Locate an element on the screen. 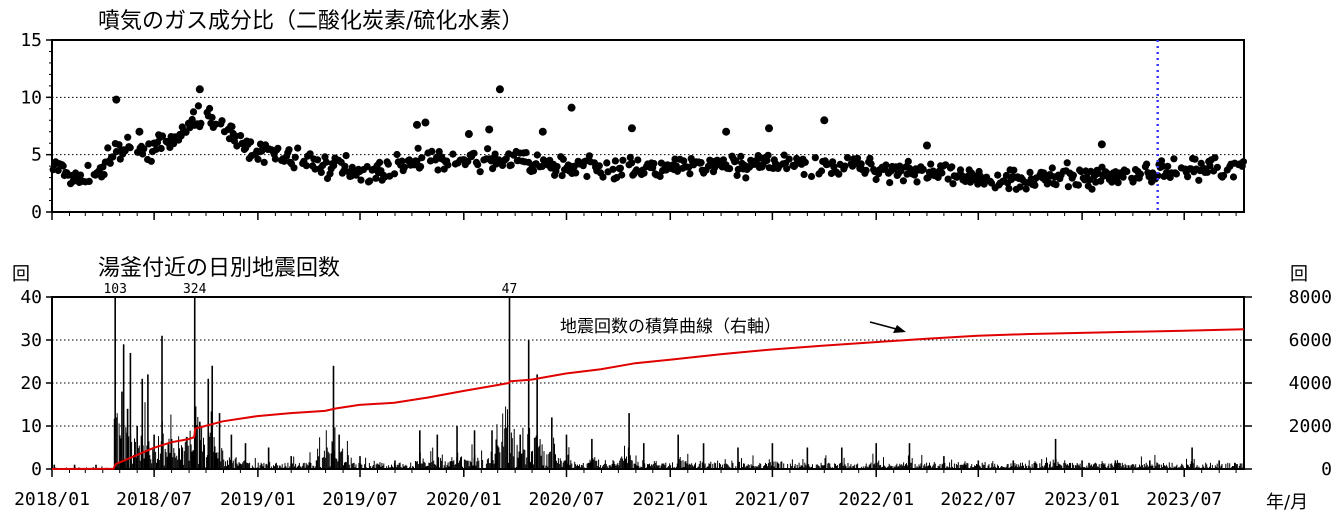 This screenshot has height=516, width=1340. clipped-bar-label: 47 is located at coordinates (510, 289).